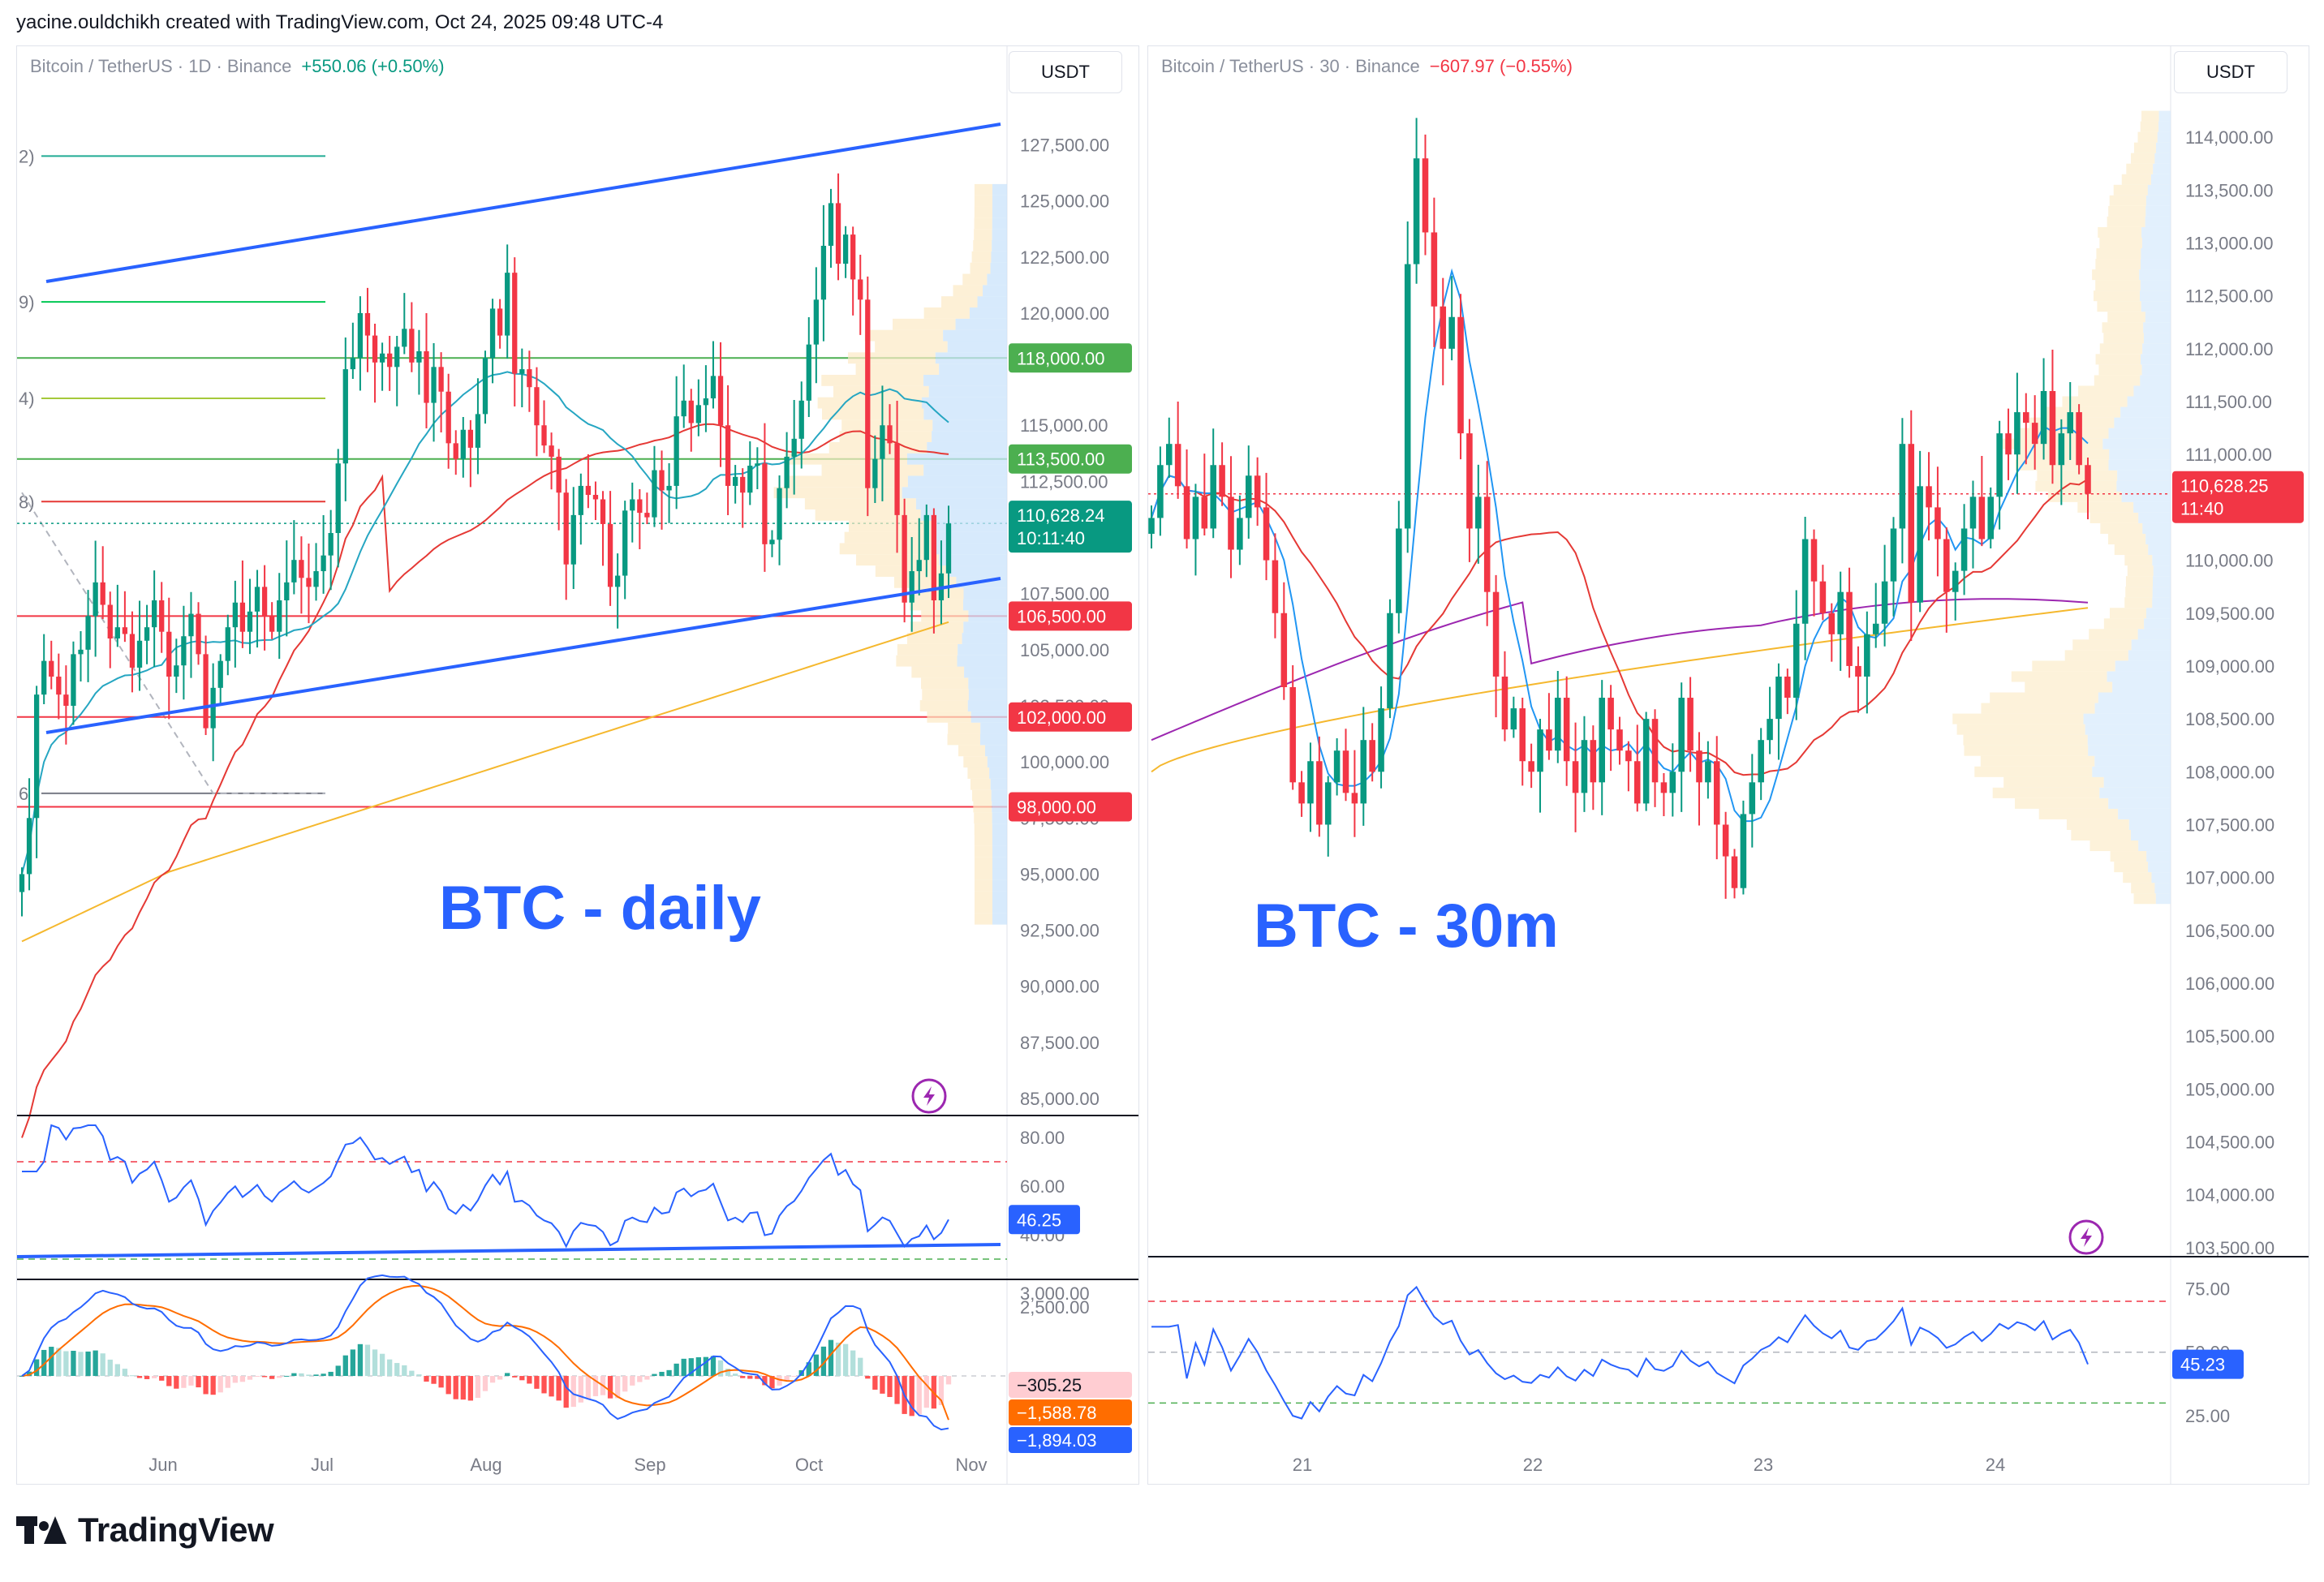 This screenshot has height=1582, width=2324. What do you see at coordinates (1065, 72) in the screenshot?
I see `left-currency-button: USDT` at bounding box center [1065, 72].